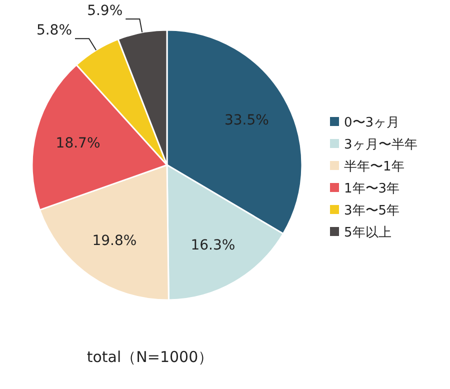 This screenshot has width=450, height=389. I want to click on legend-label: 0〜3ヶ月, so click(372, 123).